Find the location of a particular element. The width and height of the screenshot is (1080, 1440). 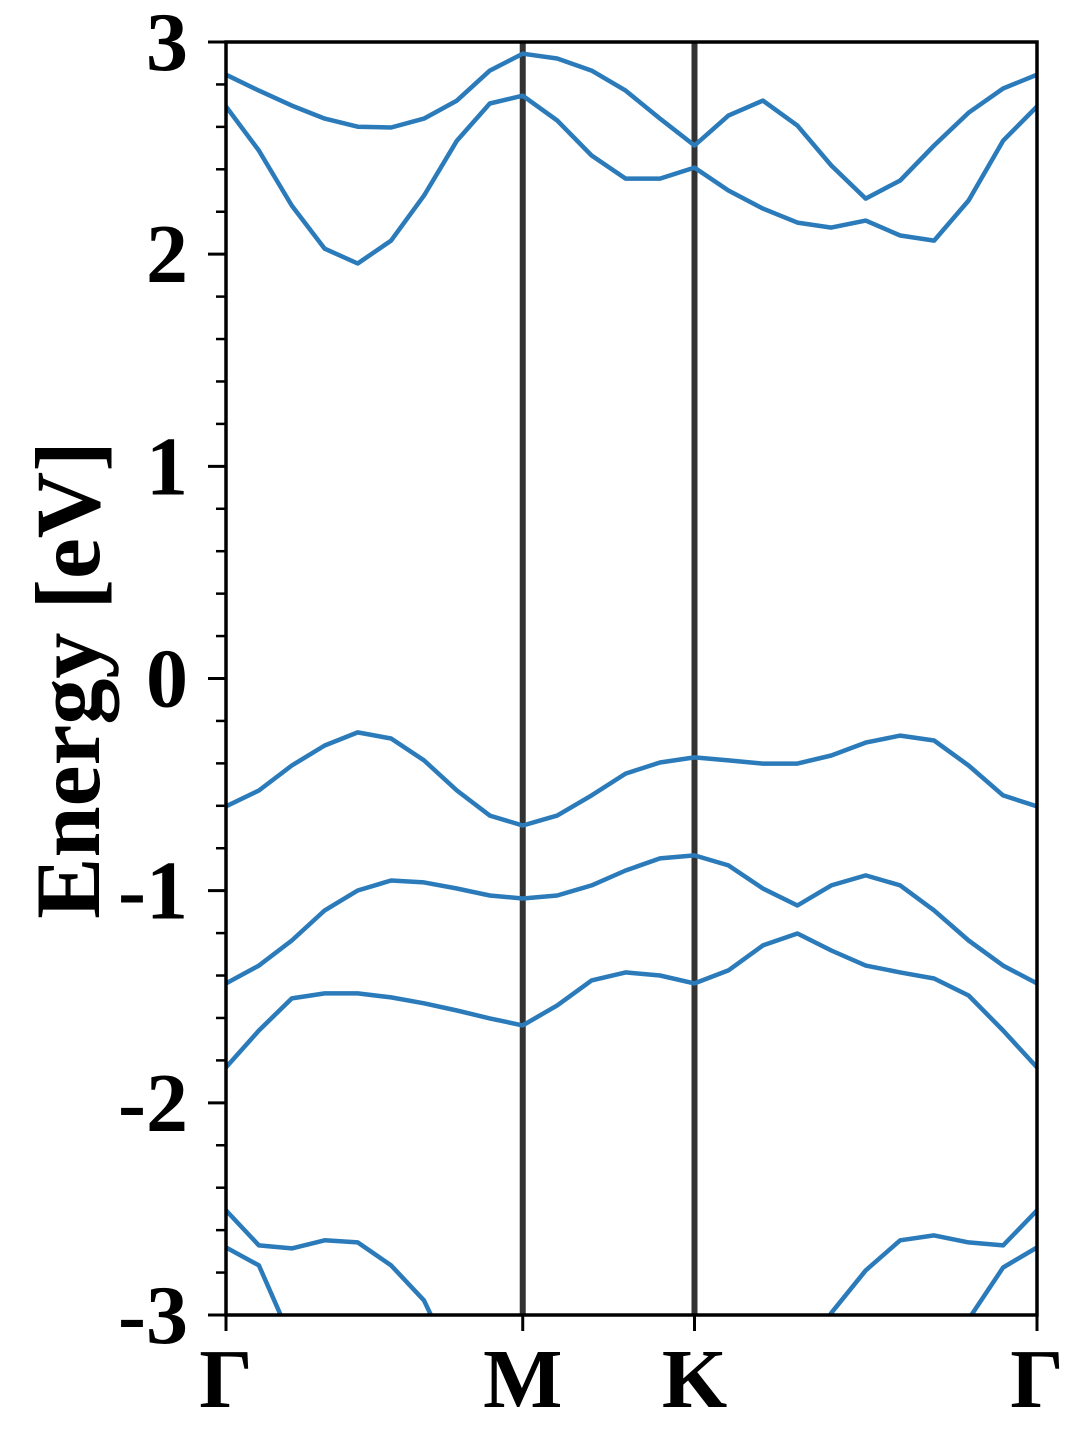

x-tick-label: K is located at coordinates (694, 1379).